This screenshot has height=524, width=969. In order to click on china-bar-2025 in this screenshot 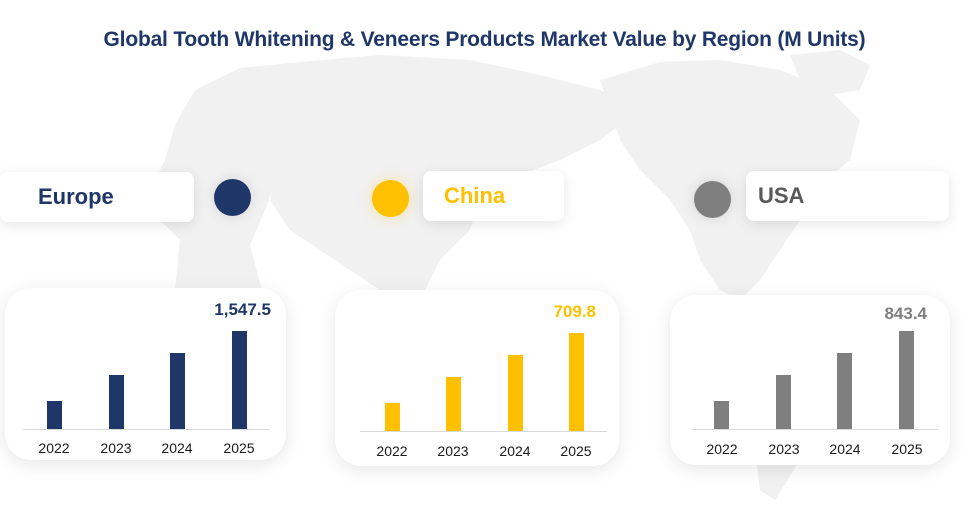, I will do `click(576, 382)`.